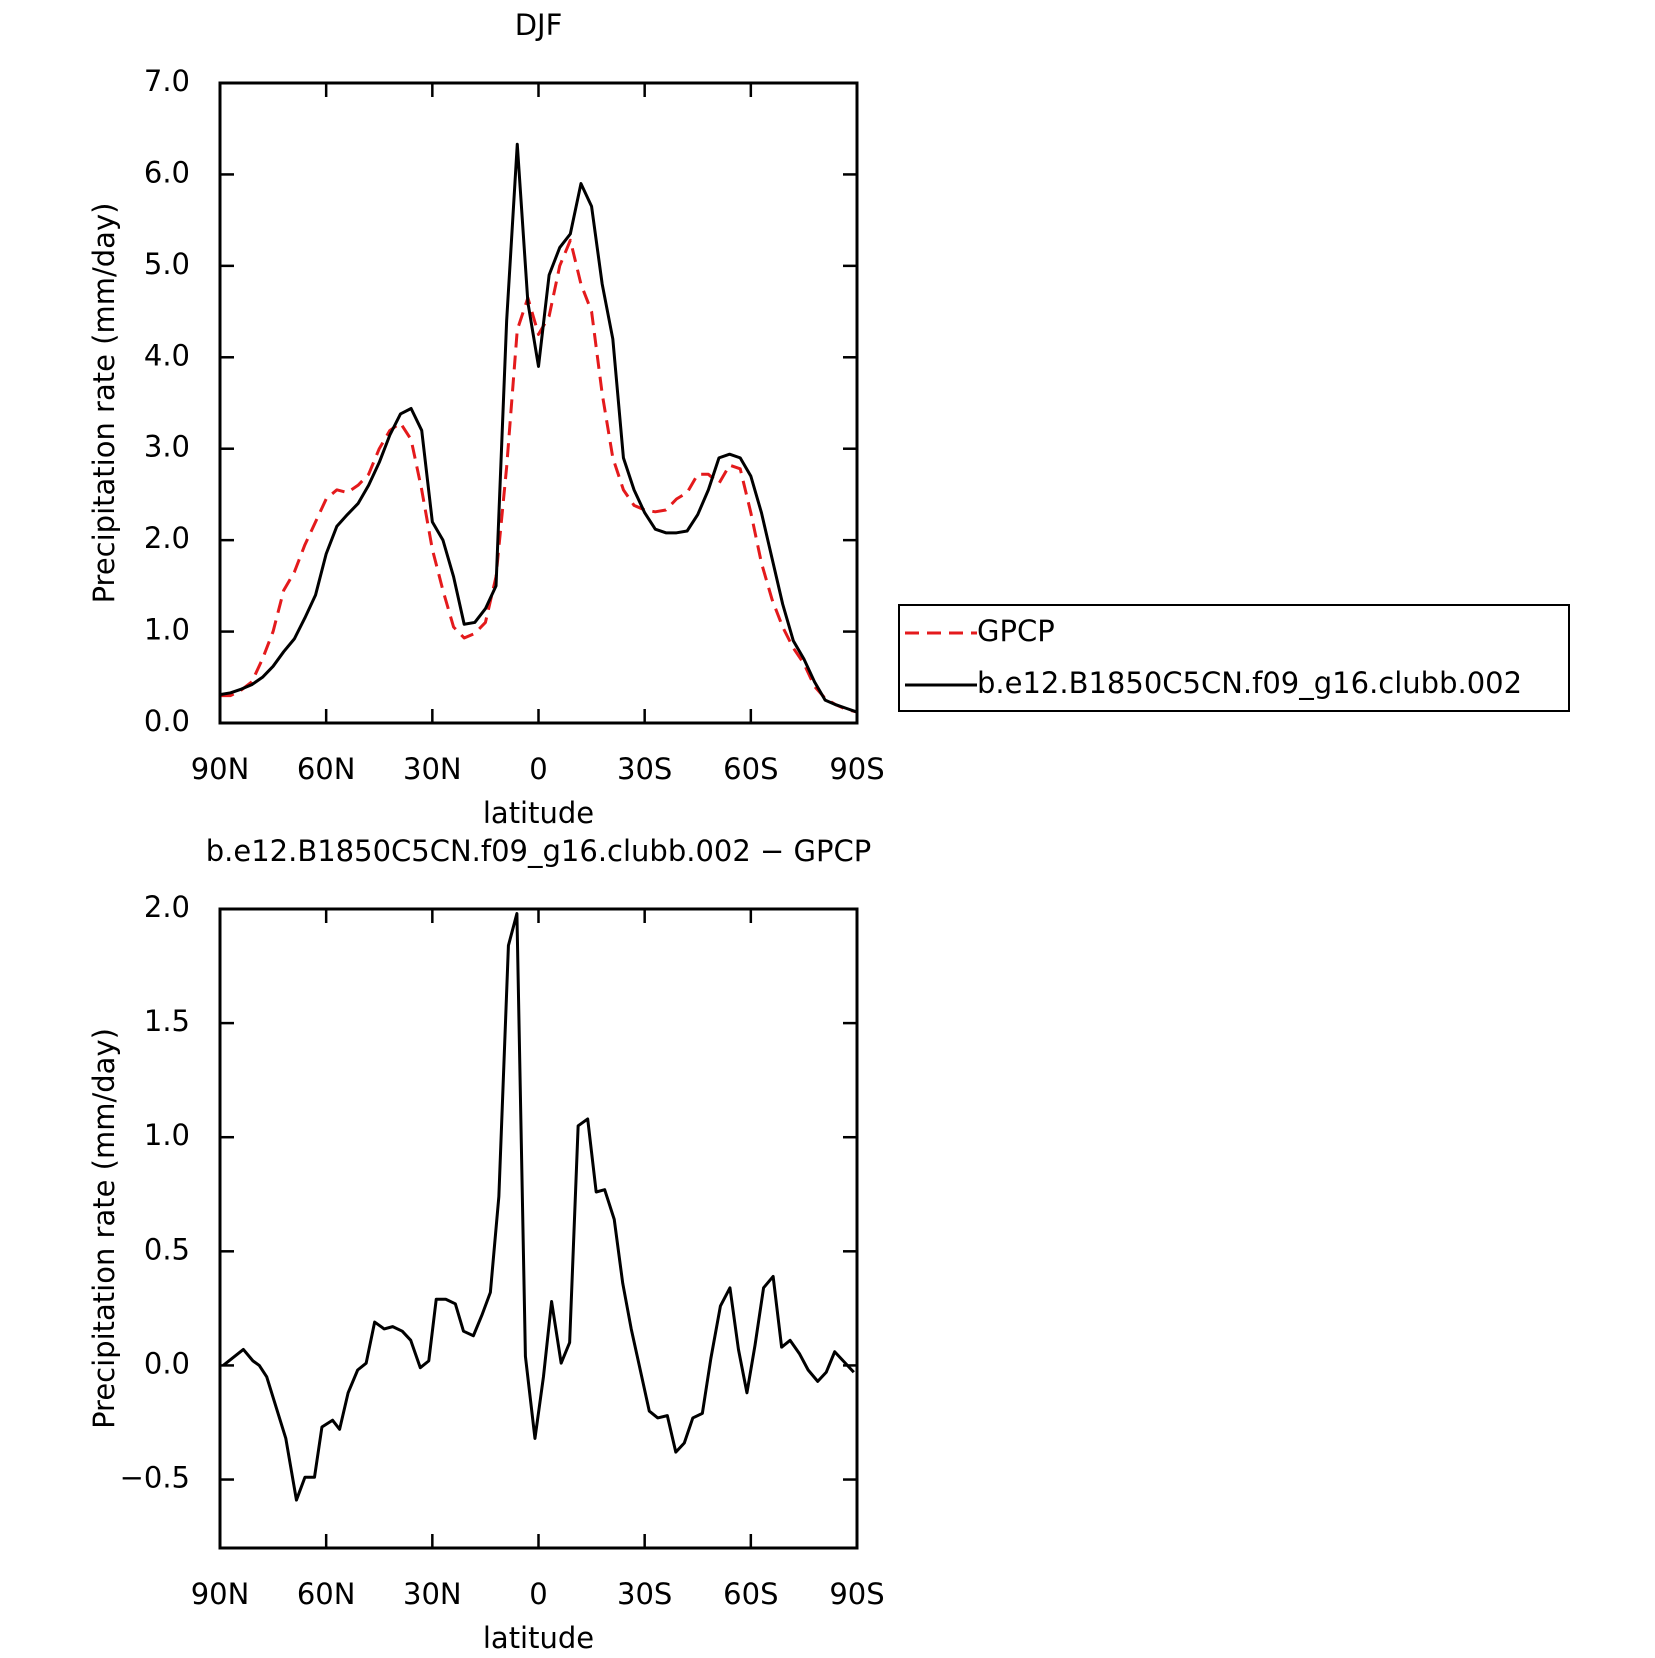 This screenshot has width=1655, height=1658. Describe the element at coordinates (167, 1249) in the screenshot. I see `y-tick-label: 0.5` at that location.